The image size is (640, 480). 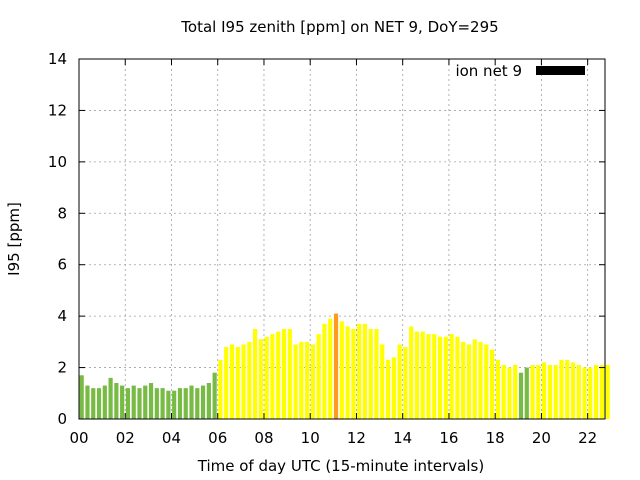 What do you see at coordinates (62, 316) in the screenshot?
I see `y-tick-label: 4` at bounding box center [62, 316].